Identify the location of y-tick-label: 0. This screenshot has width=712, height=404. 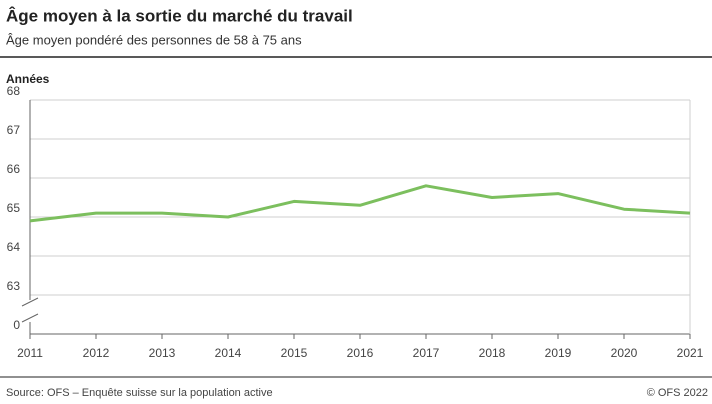
(16, 325).